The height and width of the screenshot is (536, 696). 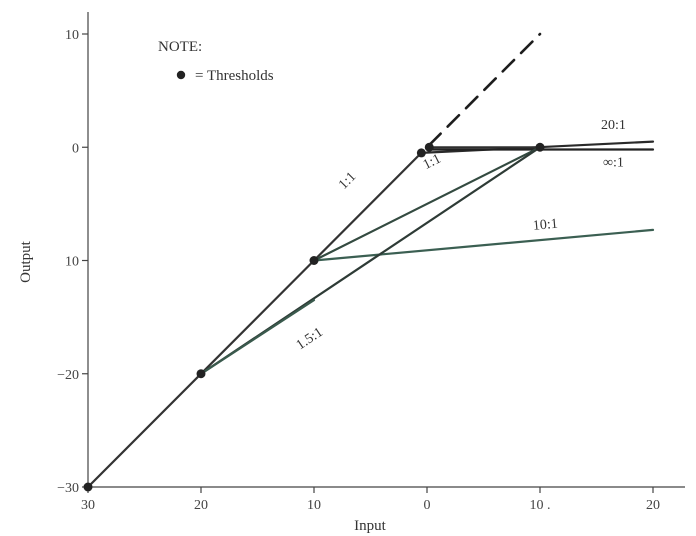 What do you see at coordinates (88, 505) in the screenshot?
I see `x-tick-label: 30` at bounding box center [88, 505].